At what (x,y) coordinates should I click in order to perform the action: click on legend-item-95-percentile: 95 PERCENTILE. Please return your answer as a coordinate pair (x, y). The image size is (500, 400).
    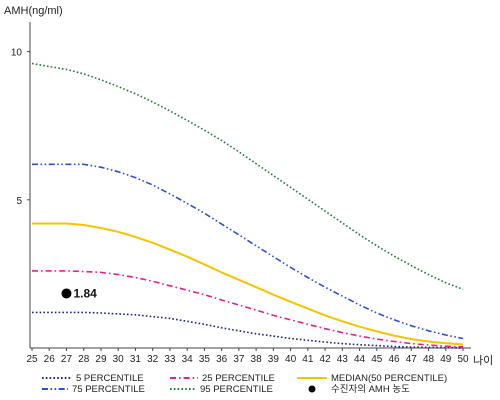
    Looking at the image, I should click on (221, 389).